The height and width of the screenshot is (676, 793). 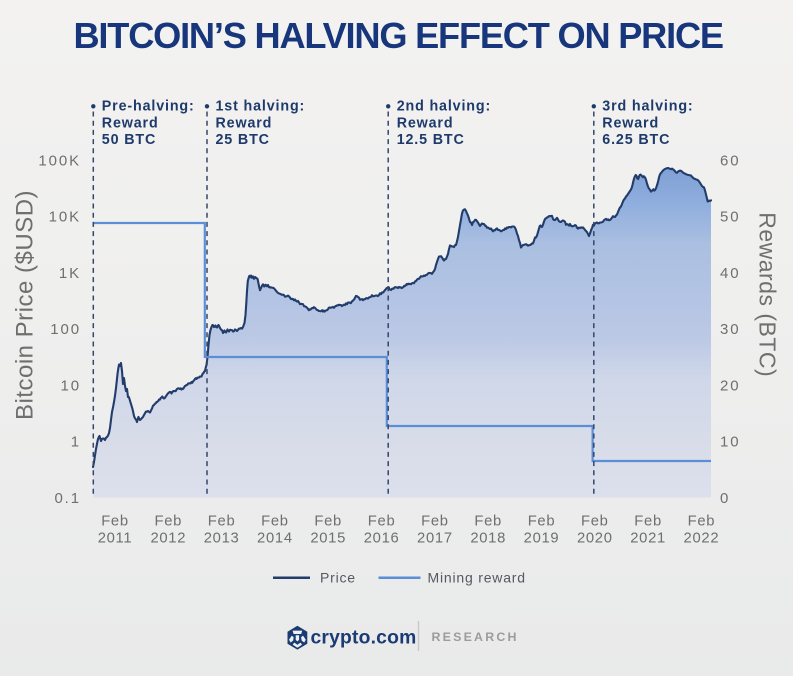 I want to click on svg-text: 60, so click(x=730, y=160).